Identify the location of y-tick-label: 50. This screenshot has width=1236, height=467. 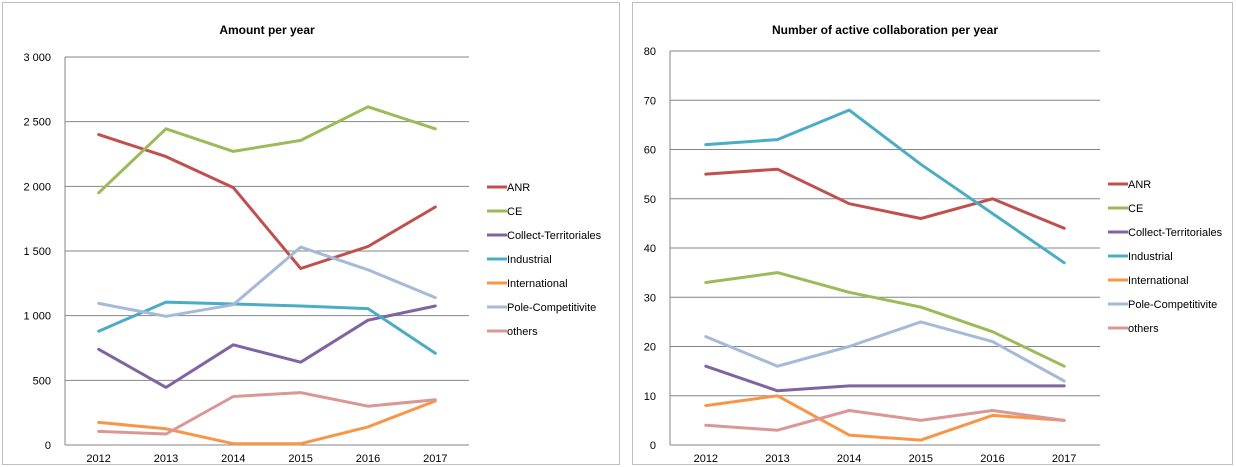
(650, 200).